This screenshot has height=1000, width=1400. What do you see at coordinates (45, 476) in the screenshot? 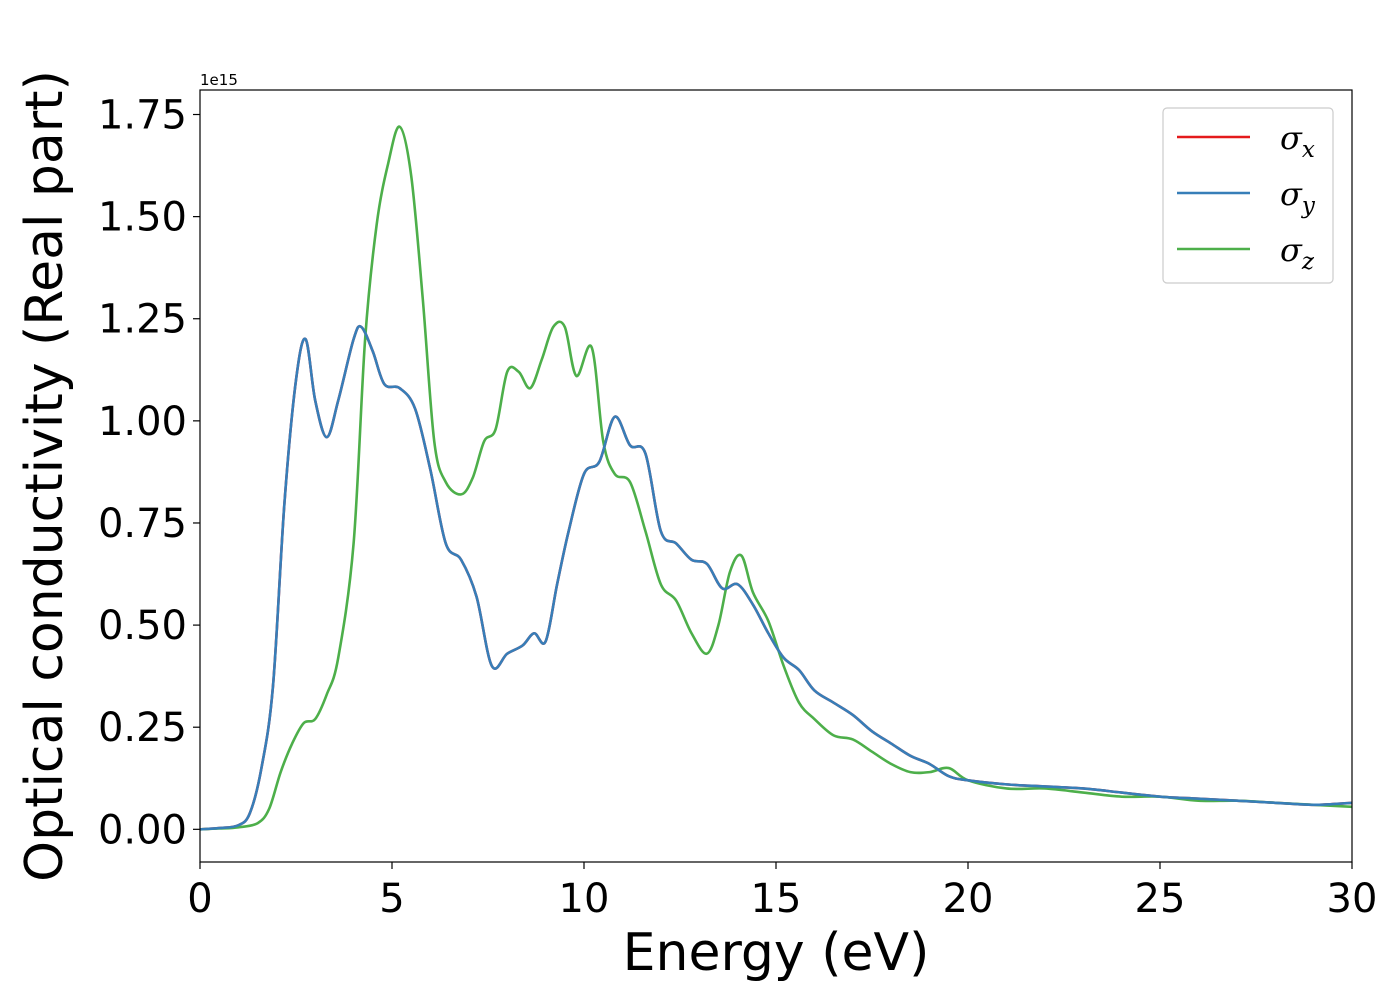
I see `y-axis-label: Optical conductivity (Real part)` at bounding box center [45, 476].